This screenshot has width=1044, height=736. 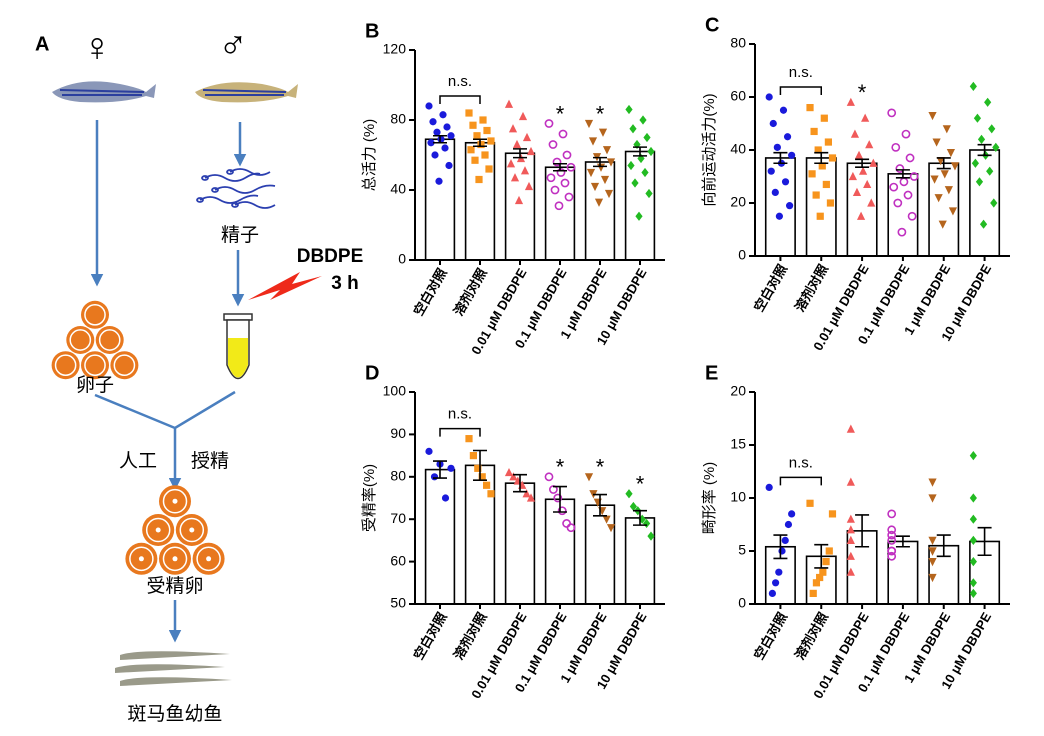 I want to click on significance: *, so click(x=600, y=467).